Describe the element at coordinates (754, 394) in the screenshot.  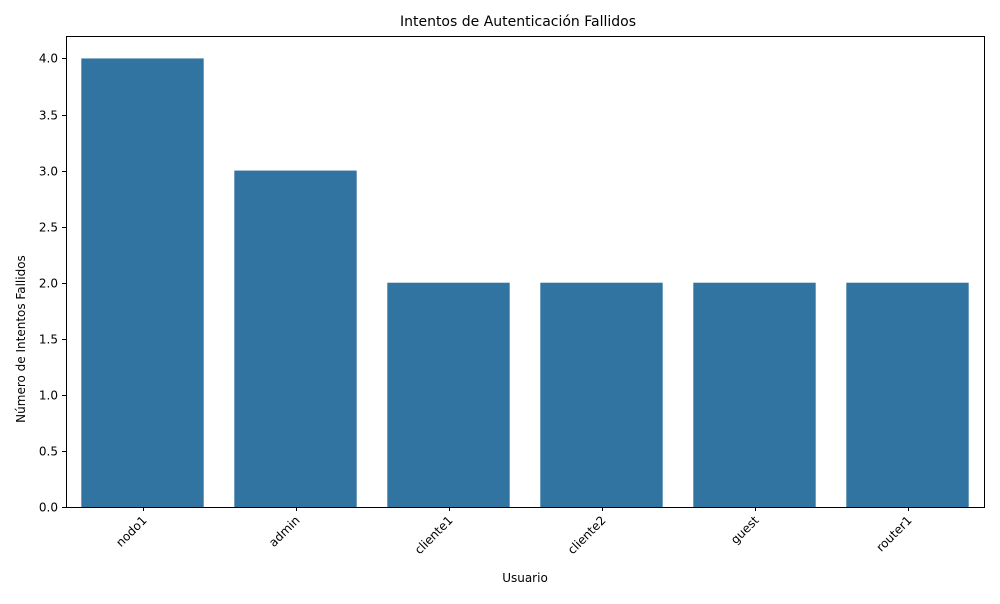
I see `bar-guest` at that location.